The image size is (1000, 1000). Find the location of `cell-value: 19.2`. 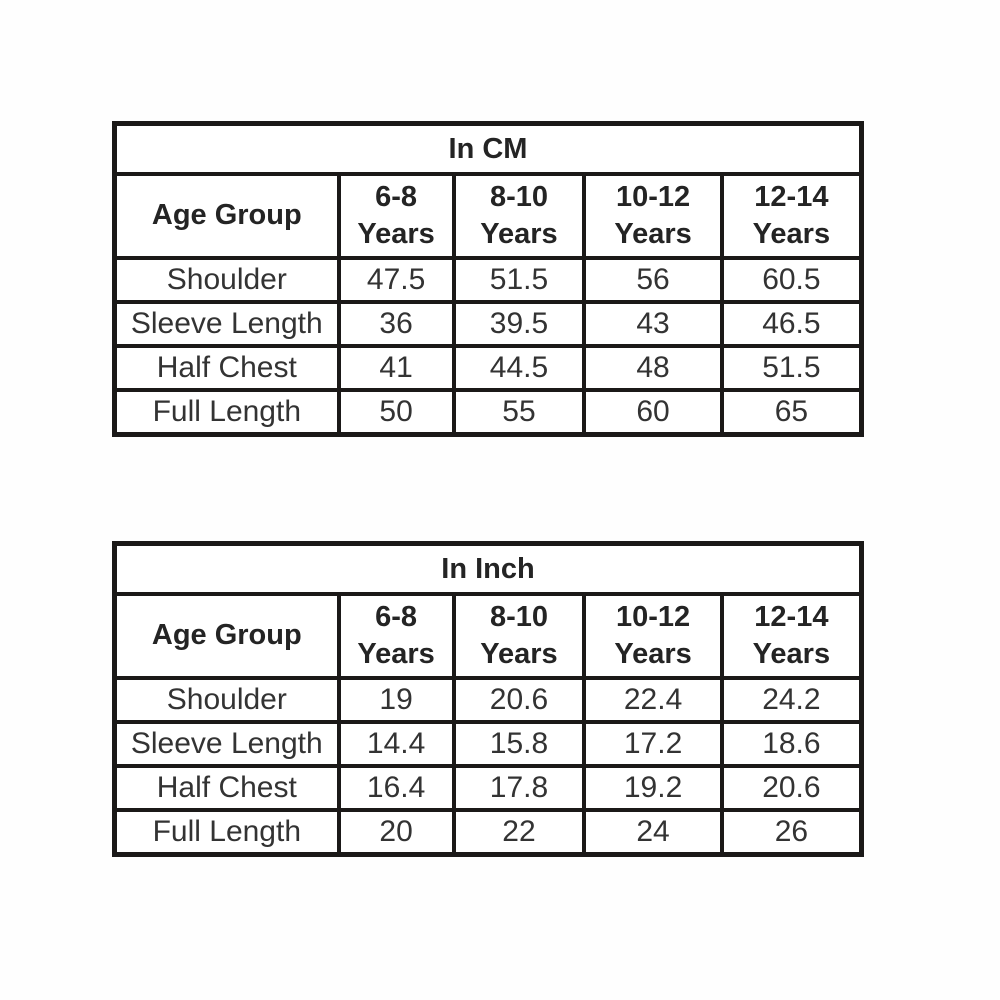

cell-value: 19.2 is located at coordinates (653, 788).